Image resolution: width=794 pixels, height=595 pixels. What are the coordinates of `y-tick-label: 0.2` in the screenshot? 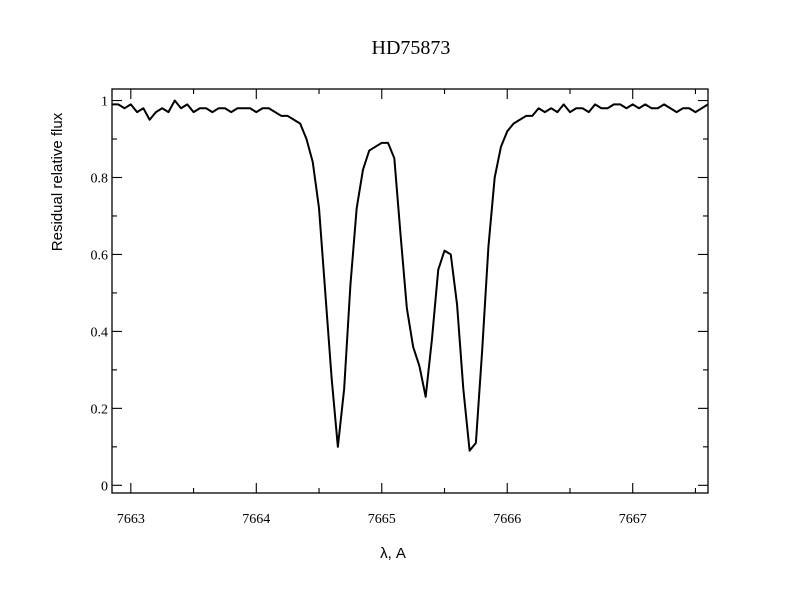 It's located at (100, 409).